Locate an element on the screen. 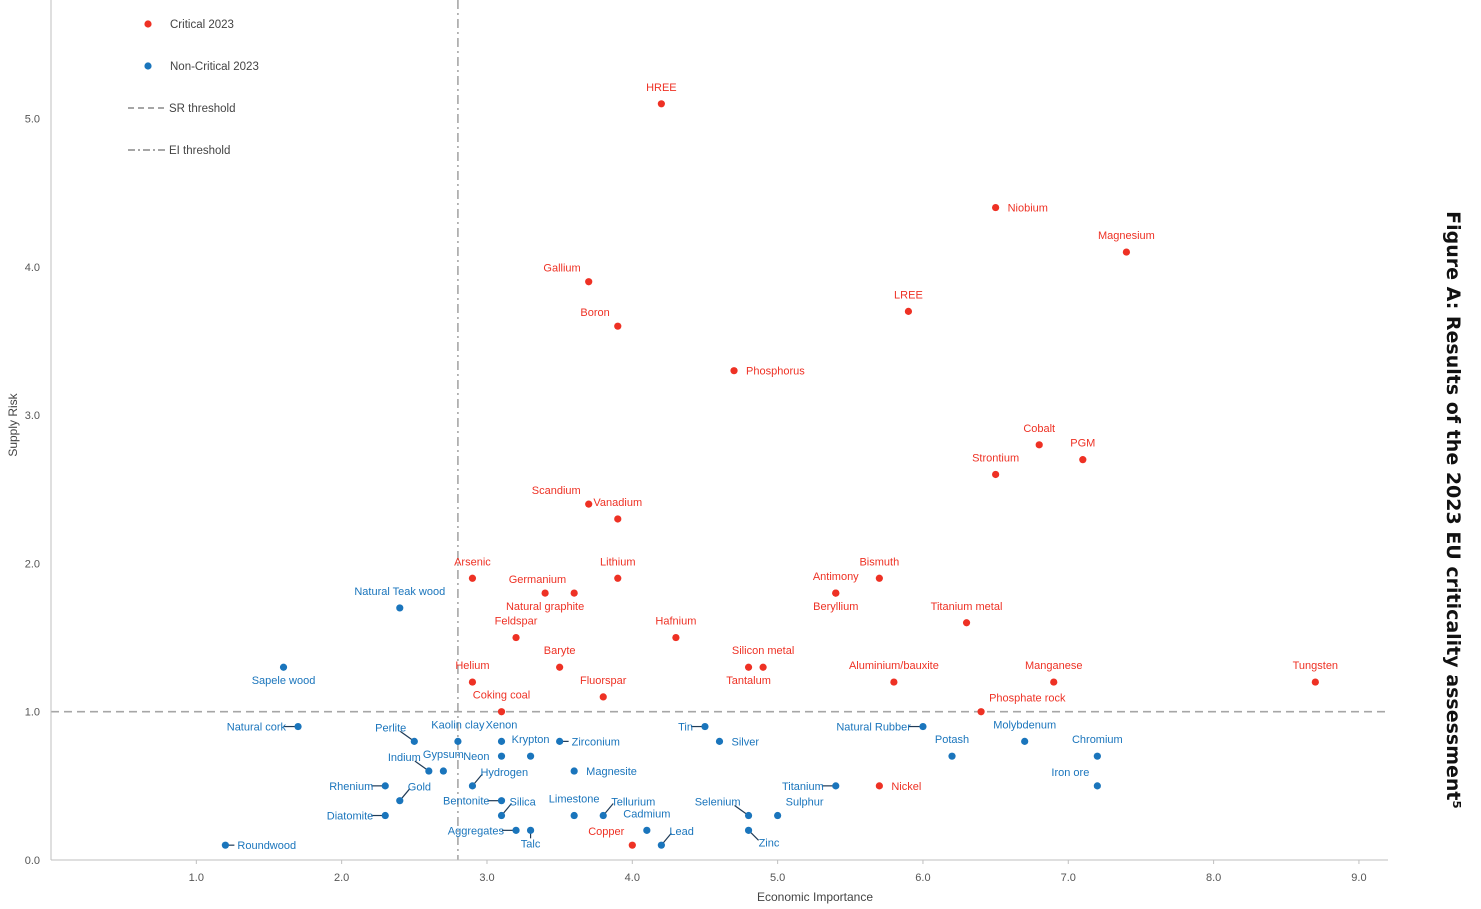  point-vanadium is located at coordinates (618, 519).